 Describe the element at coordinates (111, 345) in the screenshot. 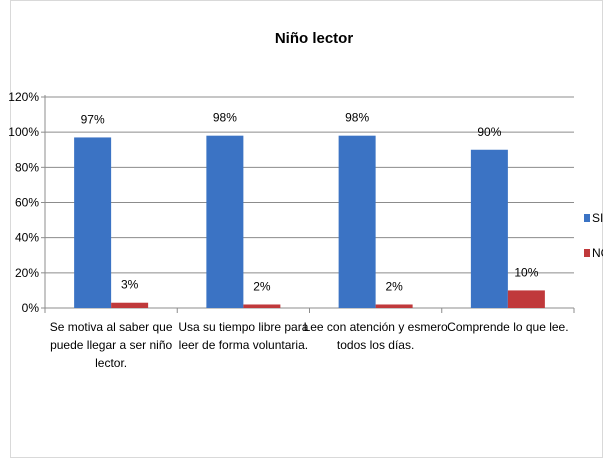

I see `x-tick-label: puede llegar a ser niño` at that location.